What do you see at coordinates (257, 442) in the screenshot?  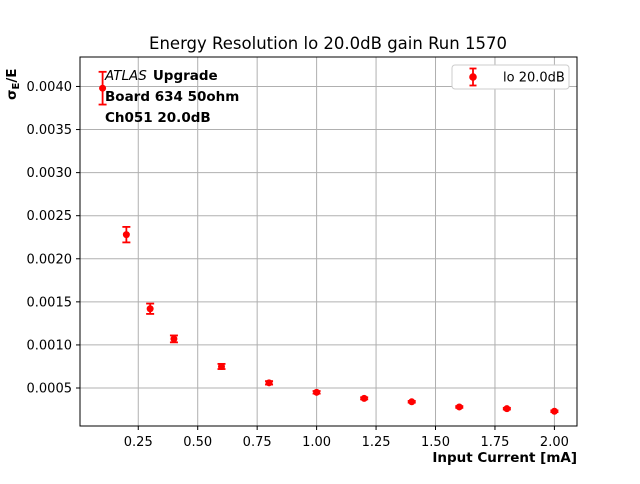 I see `x-tick-label: 0.75` at bounding box center [257, 442].